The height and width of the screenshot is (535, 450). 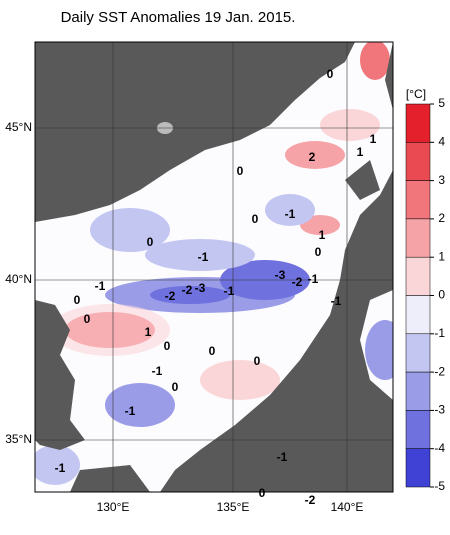 What do you see at coordinates (441, 256) in the screenshot?
I see `colorbar-tick-label: 1` at bounding box center [441, 256].